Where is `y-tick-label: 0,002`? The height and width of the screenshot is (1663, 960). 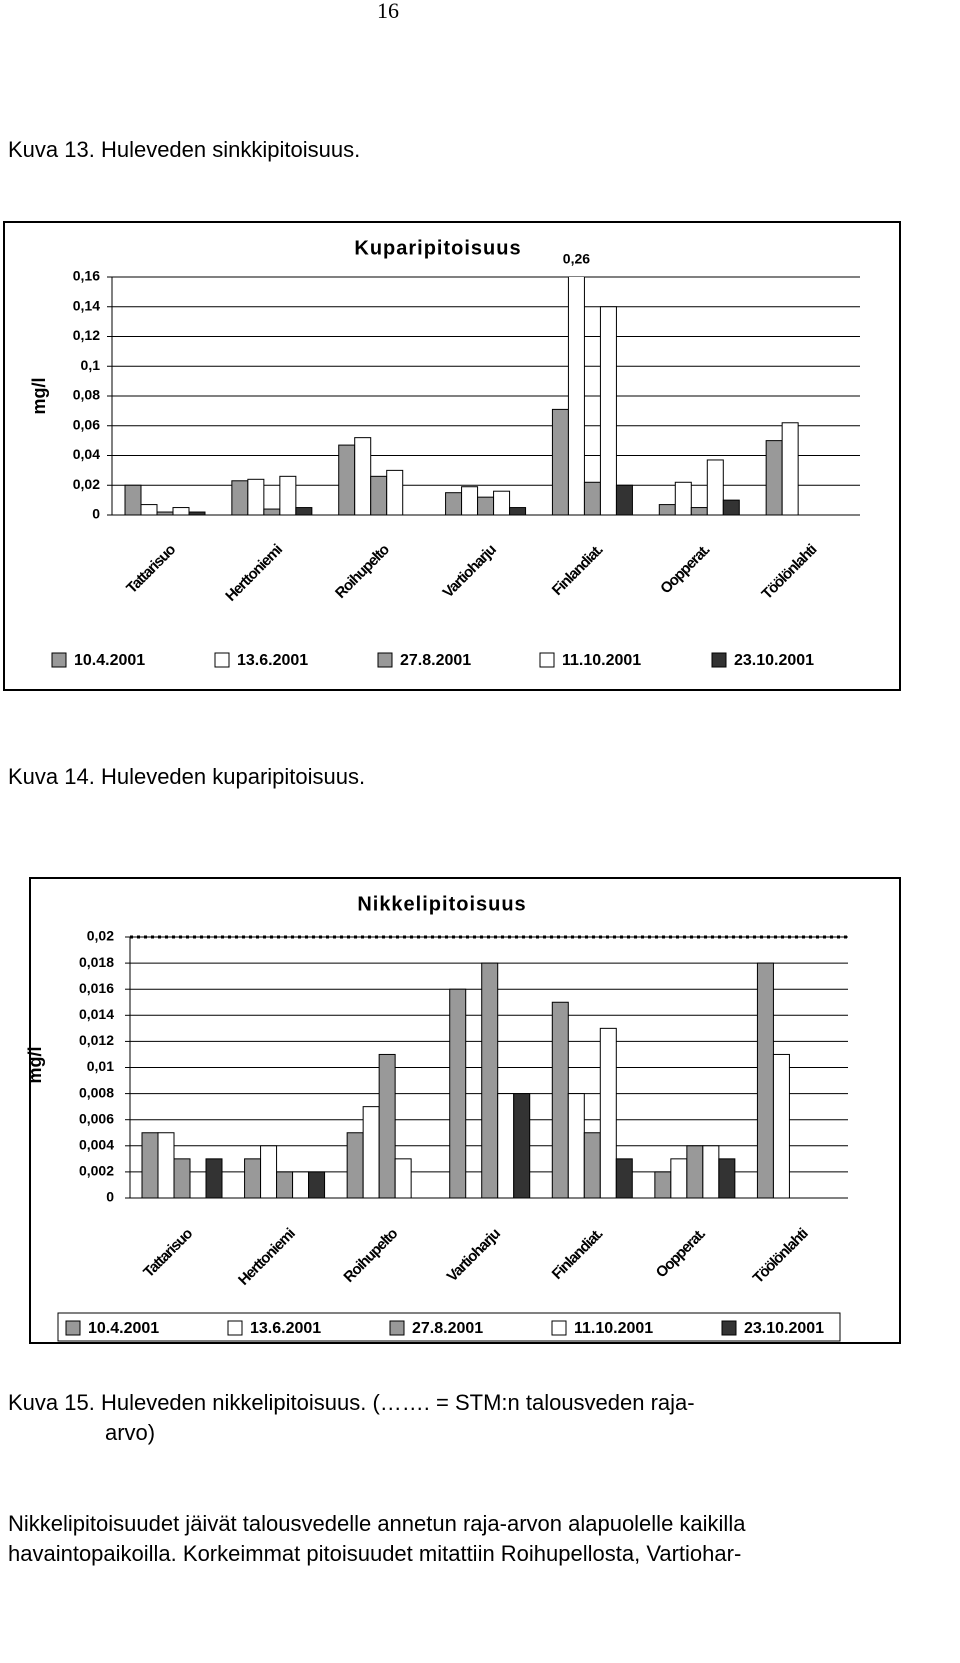 y-tick-label: 0,002 is located at coordinates (96, 1171).